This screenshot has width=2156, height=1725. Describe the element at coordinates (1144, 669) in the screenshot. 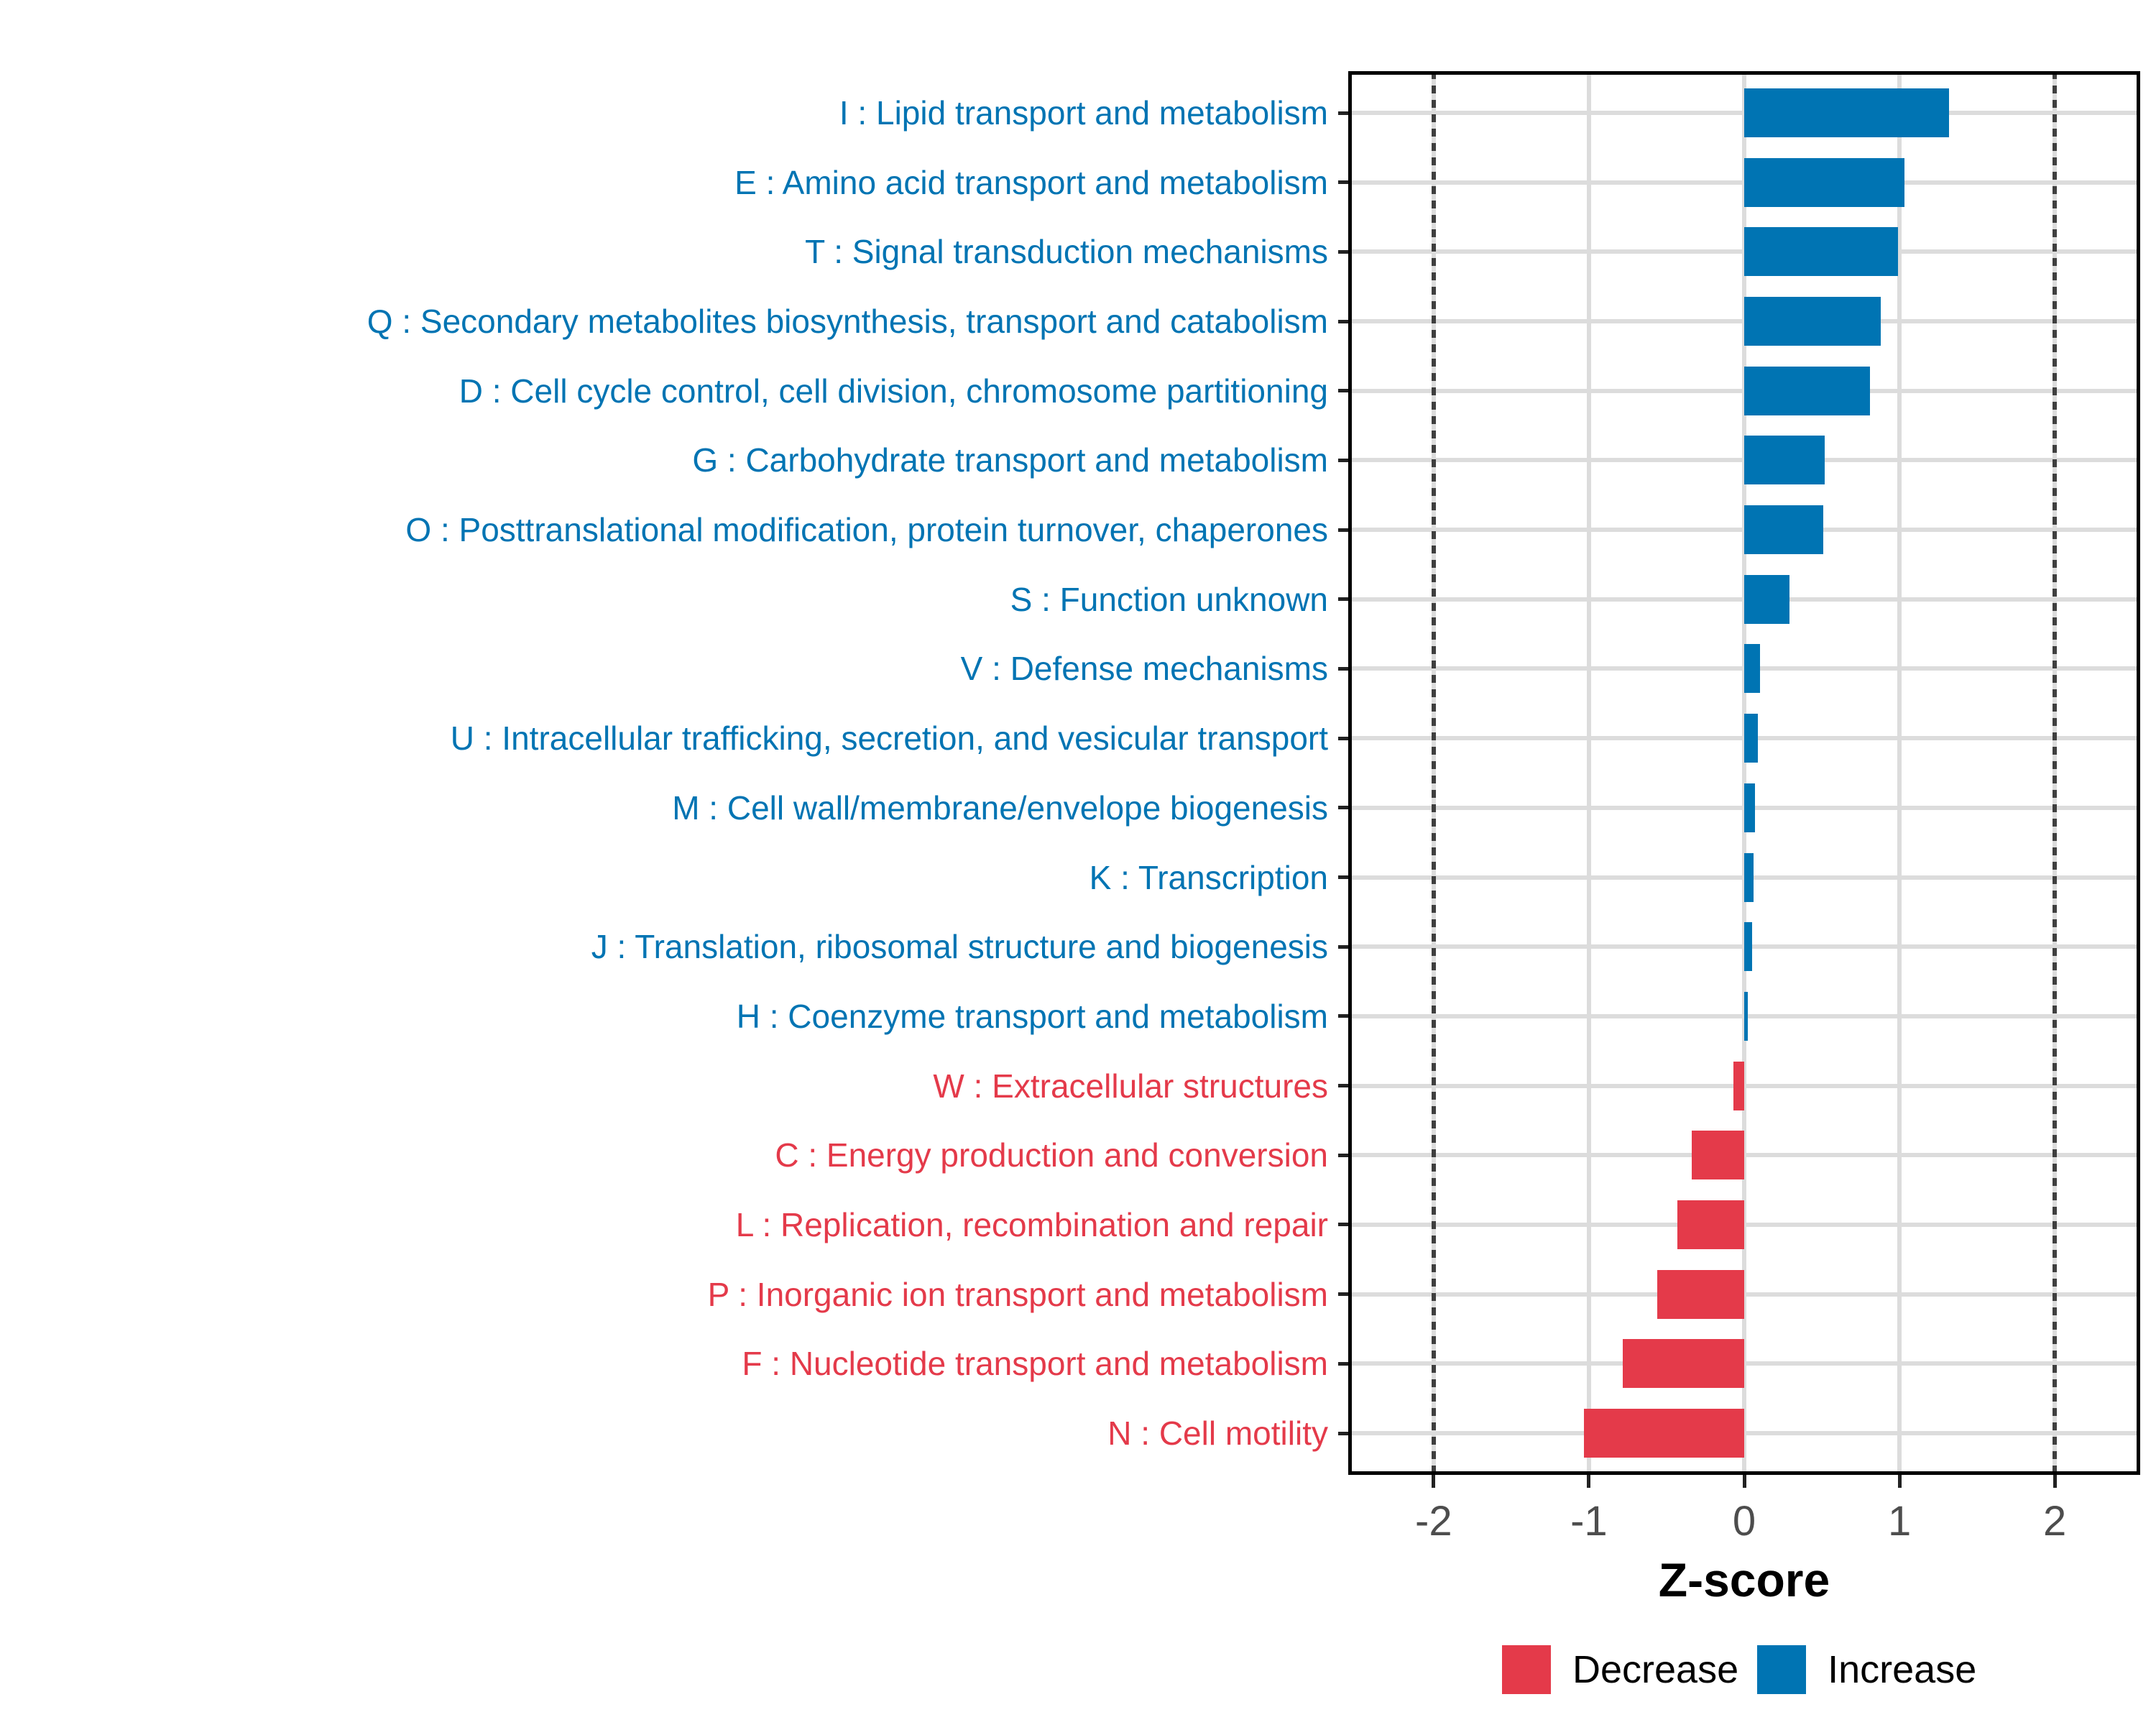

I see `y-axis-label: V : Defense mechanisms` at that location.